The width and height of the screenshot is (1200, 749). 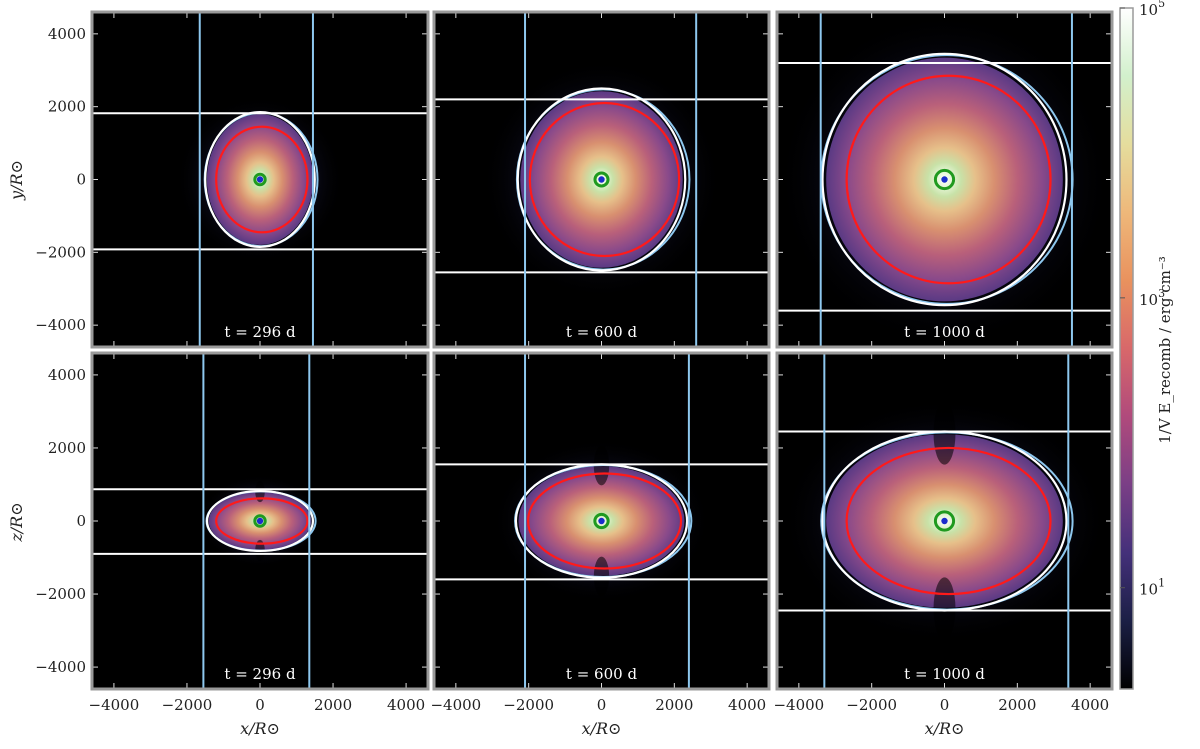 What do you see at coordinates (1165, 350) in the screenshot?
I see `colorbar-label: 1/V E_recomb / erg cm⁻³` at bounding box center [1165, 350].